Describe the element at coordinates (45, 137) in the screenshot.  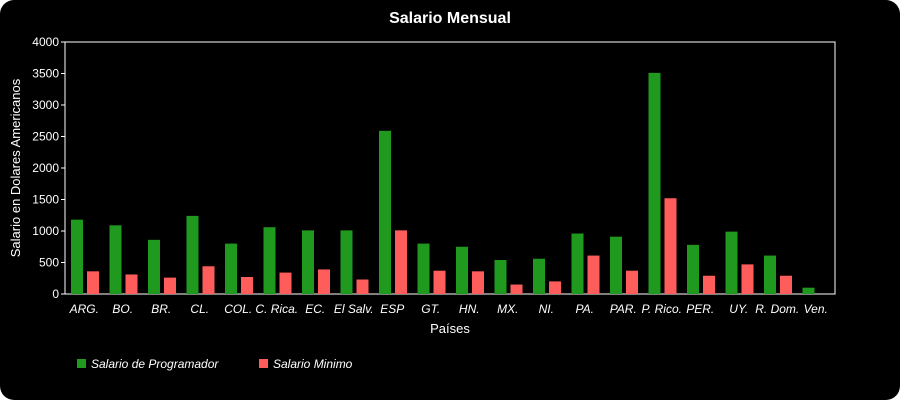
I see `y-tick-label: 2500` at that location.